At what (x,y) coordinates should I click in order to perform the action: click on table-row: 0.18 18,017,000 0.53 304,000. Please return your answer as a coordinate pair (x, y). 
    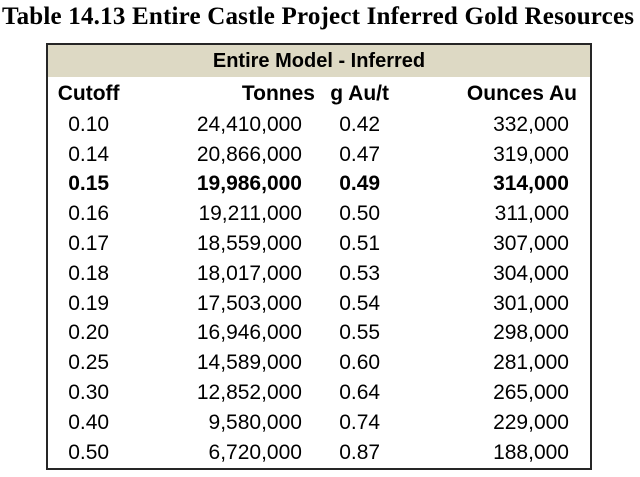
    Looking at the image, I should click on (319, 274).